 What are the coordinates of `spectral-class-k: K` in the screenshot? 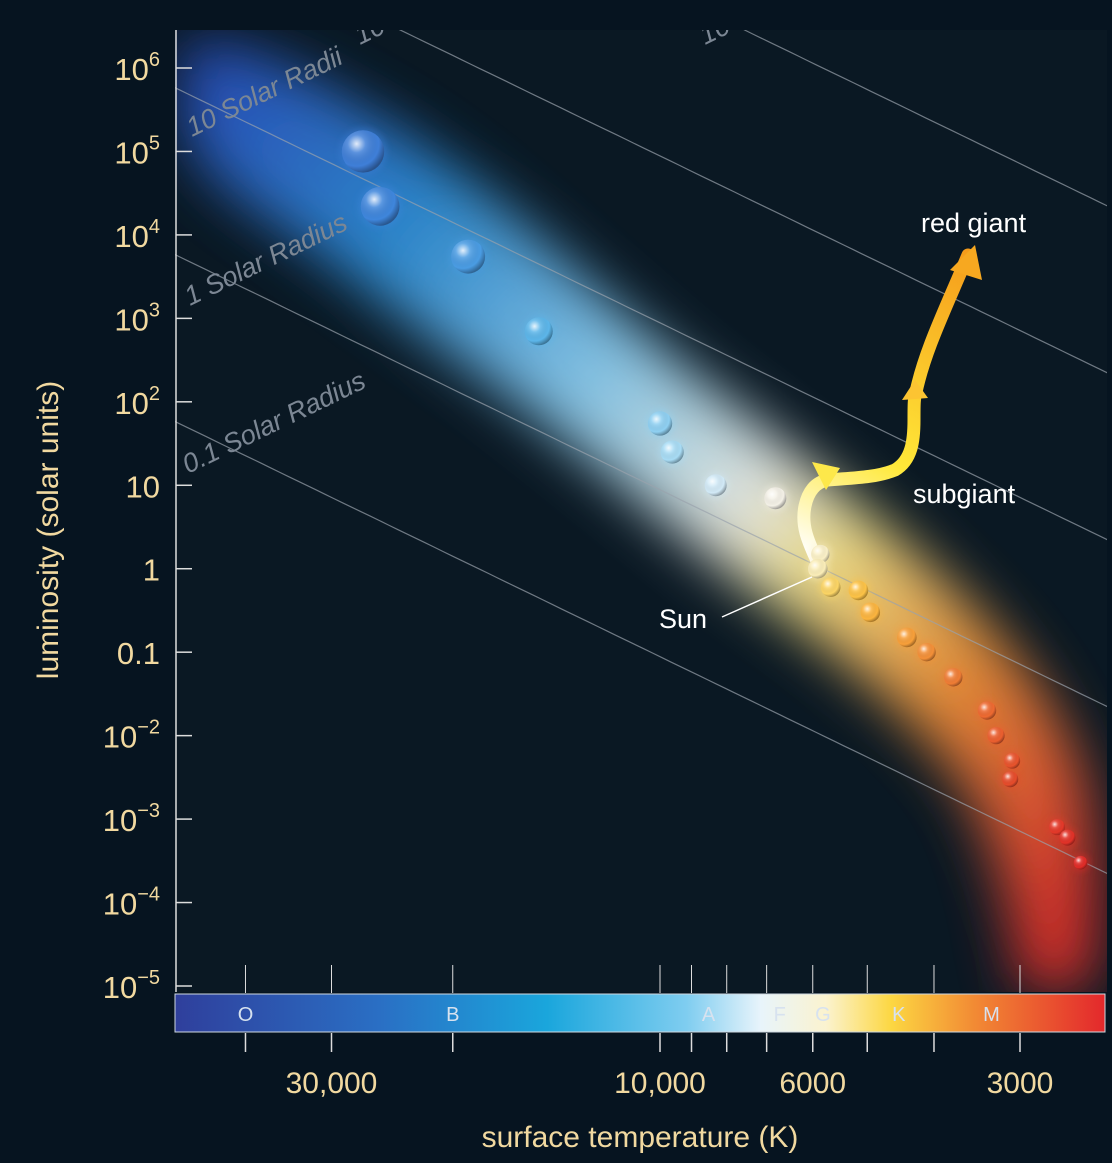 It's located at (899, 1015).